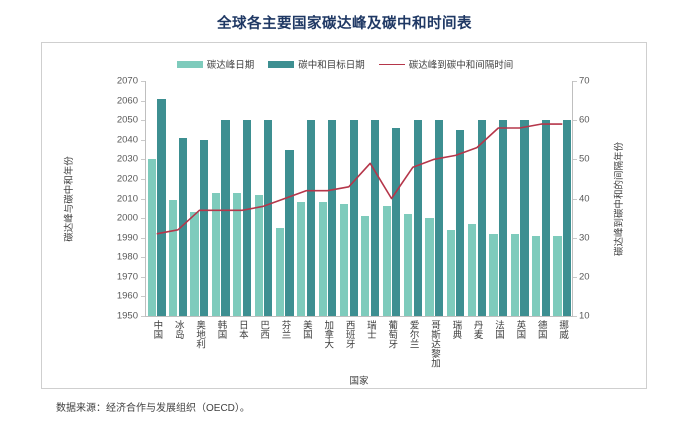  I want to click on y-tick-right: 60, so click(584, 120).